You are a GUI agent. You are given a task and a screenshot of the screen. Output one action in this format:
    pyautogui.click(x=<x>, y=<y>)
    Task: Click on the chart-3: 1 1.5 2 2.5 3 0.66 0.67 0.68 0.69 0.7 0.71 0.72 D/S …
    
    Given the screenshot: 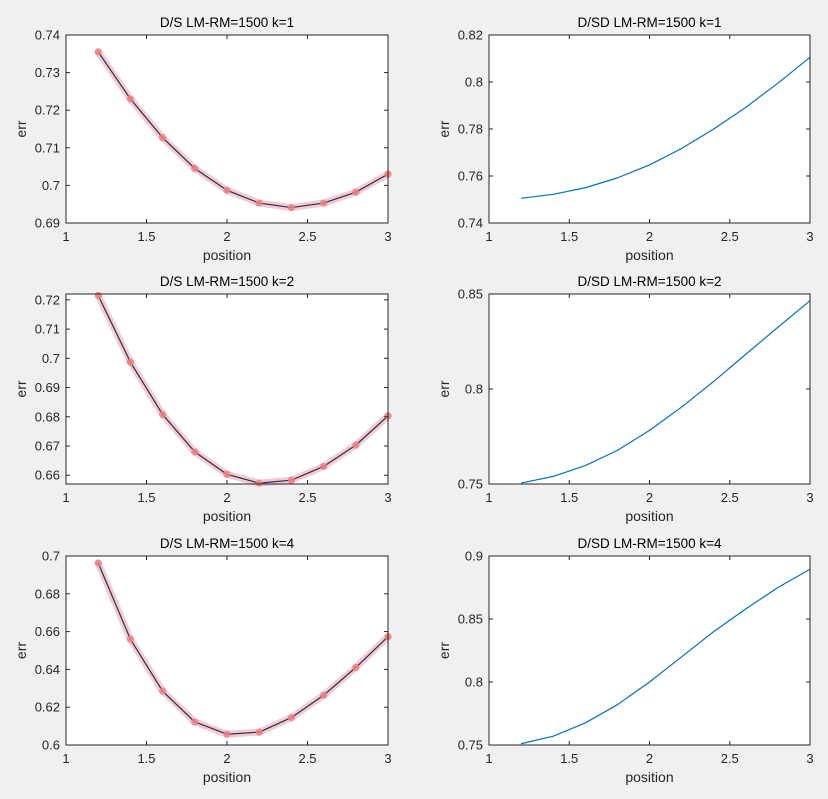 What is the action you would take?
    pyautogui.click(x=202, y=399)
    